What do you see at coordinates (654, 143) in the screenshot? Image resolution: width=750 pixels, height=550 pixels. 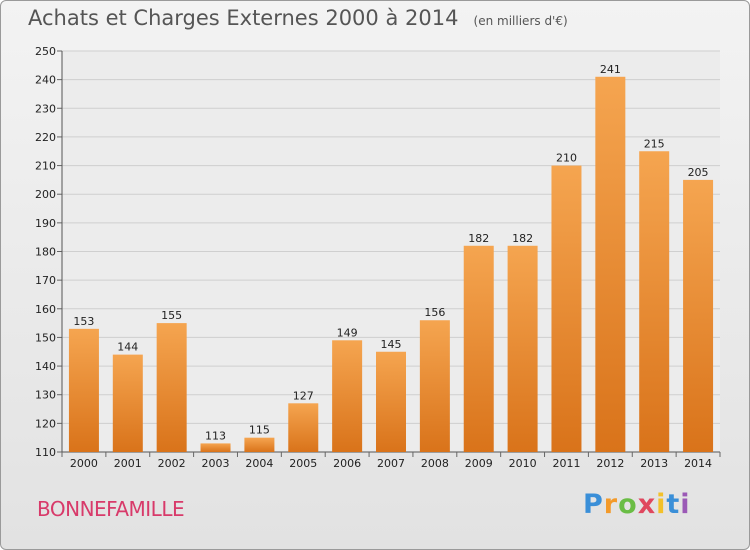 I see `bar-value-label: 215` at bounding box center [654, 143].